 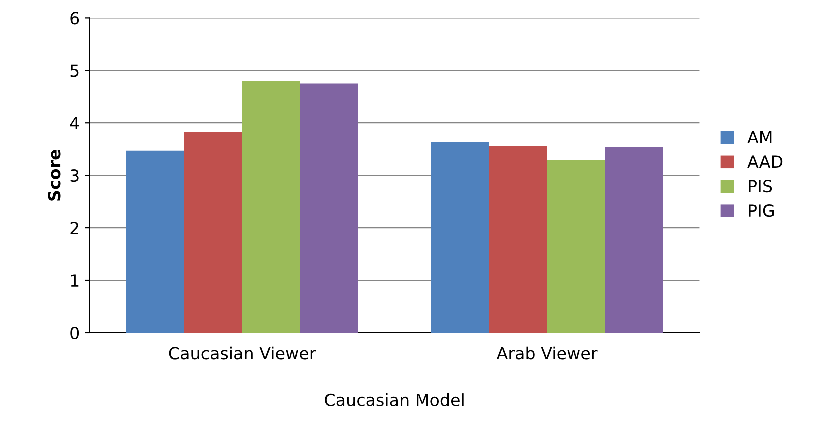 I want to click on legend-label: AM, so click(x=760, y=137).